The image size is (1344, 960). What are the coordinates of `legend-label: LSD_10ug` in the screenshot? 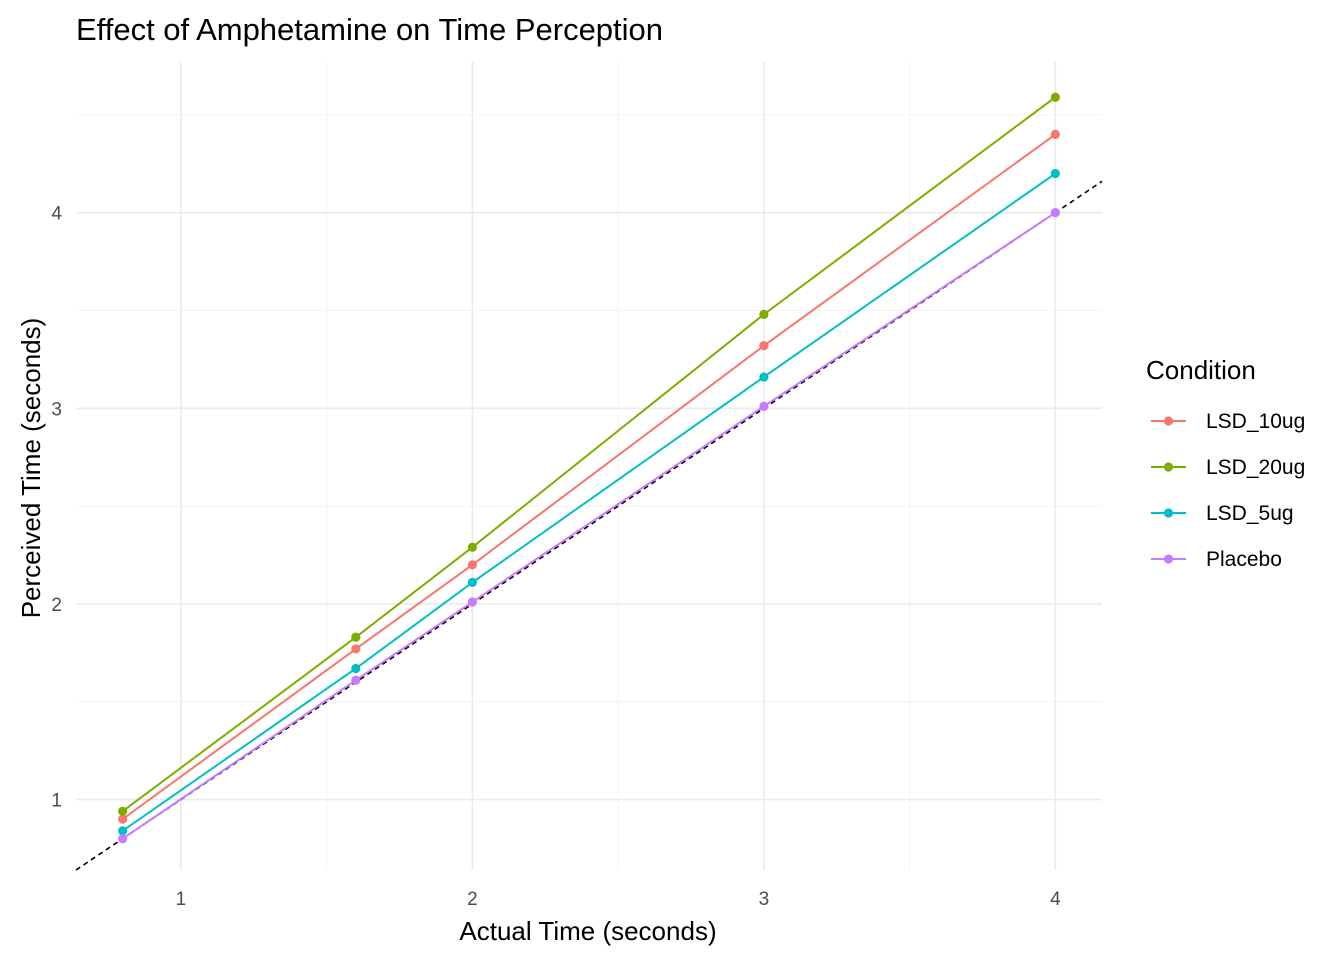 It's located at (1255, 421).